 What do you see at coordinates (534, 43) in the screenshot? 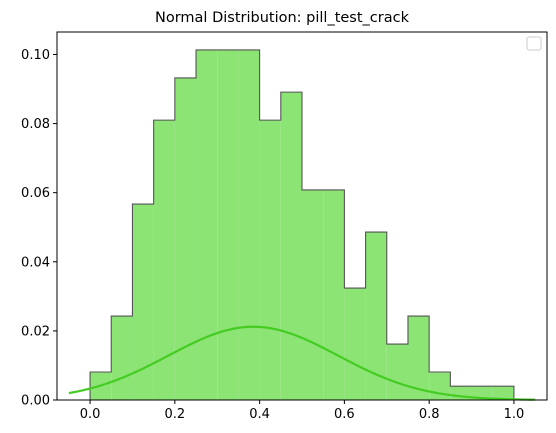
I see `legend` at bounding box center [534, 43].